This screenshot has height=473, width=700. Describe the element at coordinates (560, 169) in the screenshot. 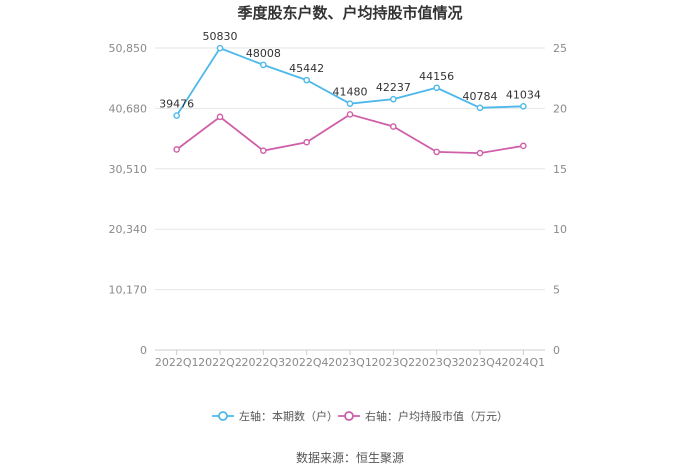

I see `right-tick-label: 15` at that location.